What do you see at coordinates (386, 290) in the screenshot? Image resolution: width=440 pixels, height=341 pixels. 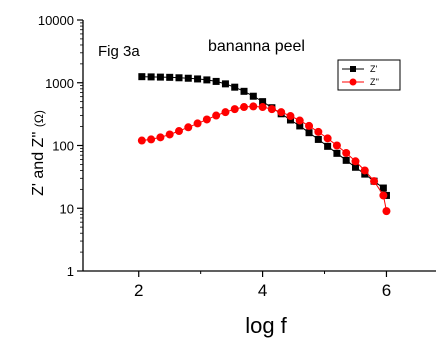 I see `x-tick-label: 6` at bounding box center [386, 290].